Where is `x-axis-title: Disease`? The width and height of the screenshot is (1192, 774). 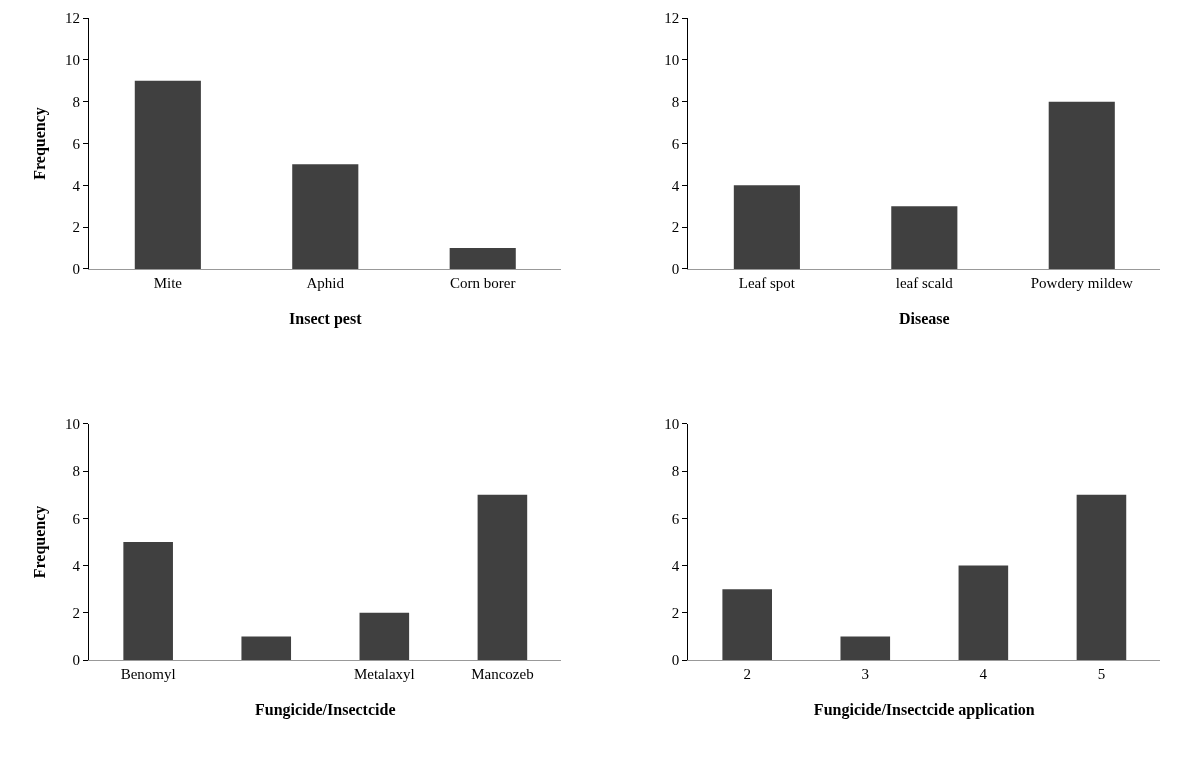
x-axis-title: Disease is located at coordinates (924, 318).